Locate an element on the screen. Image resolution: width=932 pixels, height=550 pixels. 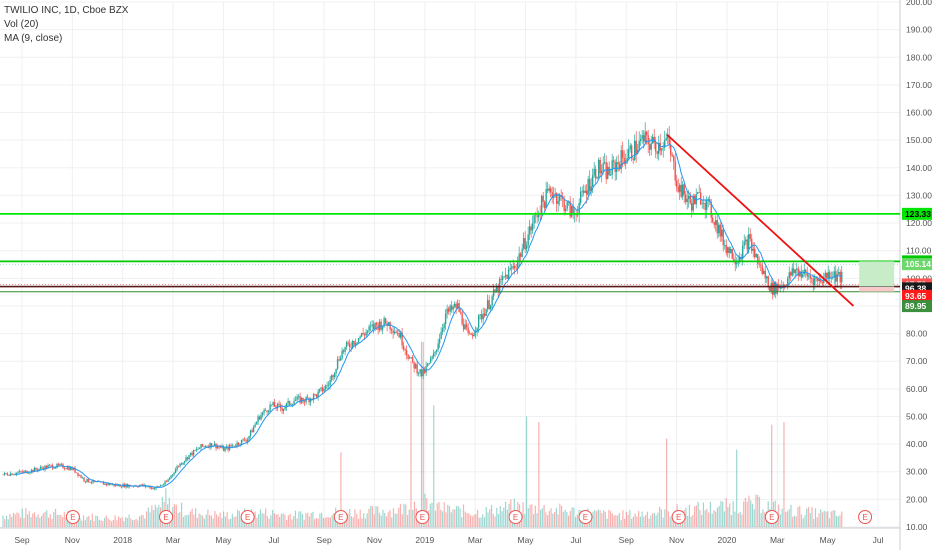
level-price-label: 123.33 is located at coordinates (918, 214).